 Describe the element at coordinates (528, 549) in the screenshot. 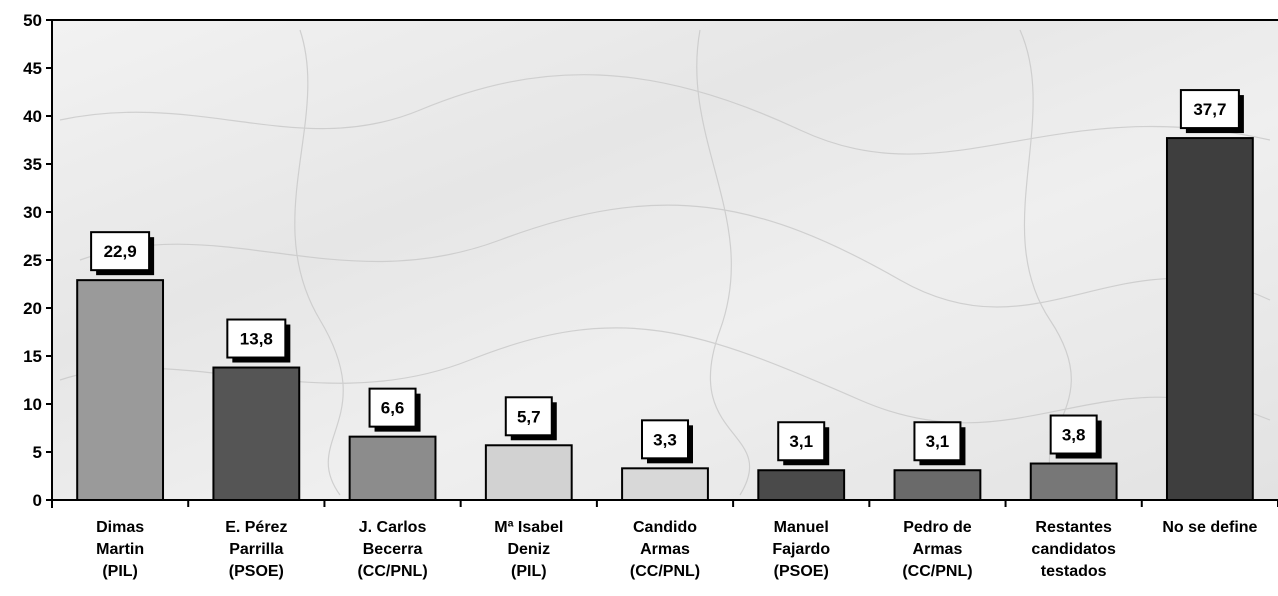

I see `category-label: Mª Isabel Deniz (PIL)` at that location.